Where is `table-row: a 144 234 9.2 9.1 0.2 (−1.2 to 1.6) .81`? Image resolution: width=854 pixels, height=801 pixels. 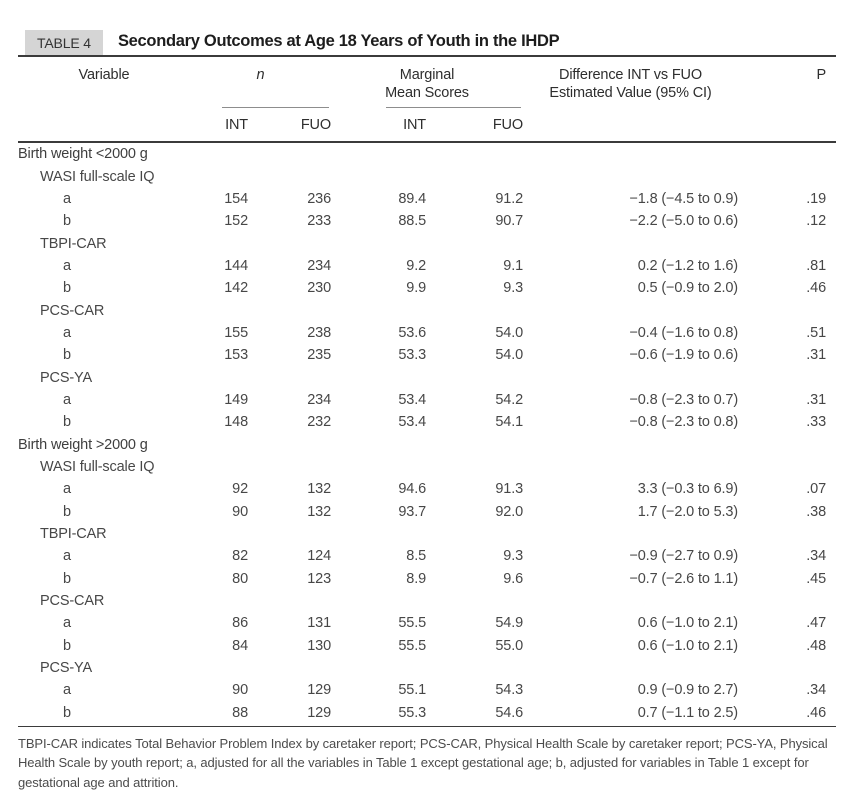 table-row: a 144 234 9.2 9.1 0.2 (−1.2 to 1.6) .81 is located at coordinates (427, 266).